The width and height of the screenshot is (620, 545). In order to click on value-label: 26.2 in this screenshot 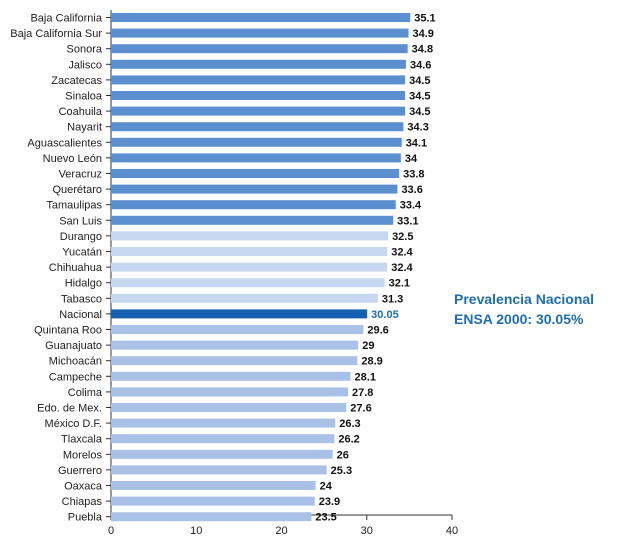, I will do `click(348, 440)`.